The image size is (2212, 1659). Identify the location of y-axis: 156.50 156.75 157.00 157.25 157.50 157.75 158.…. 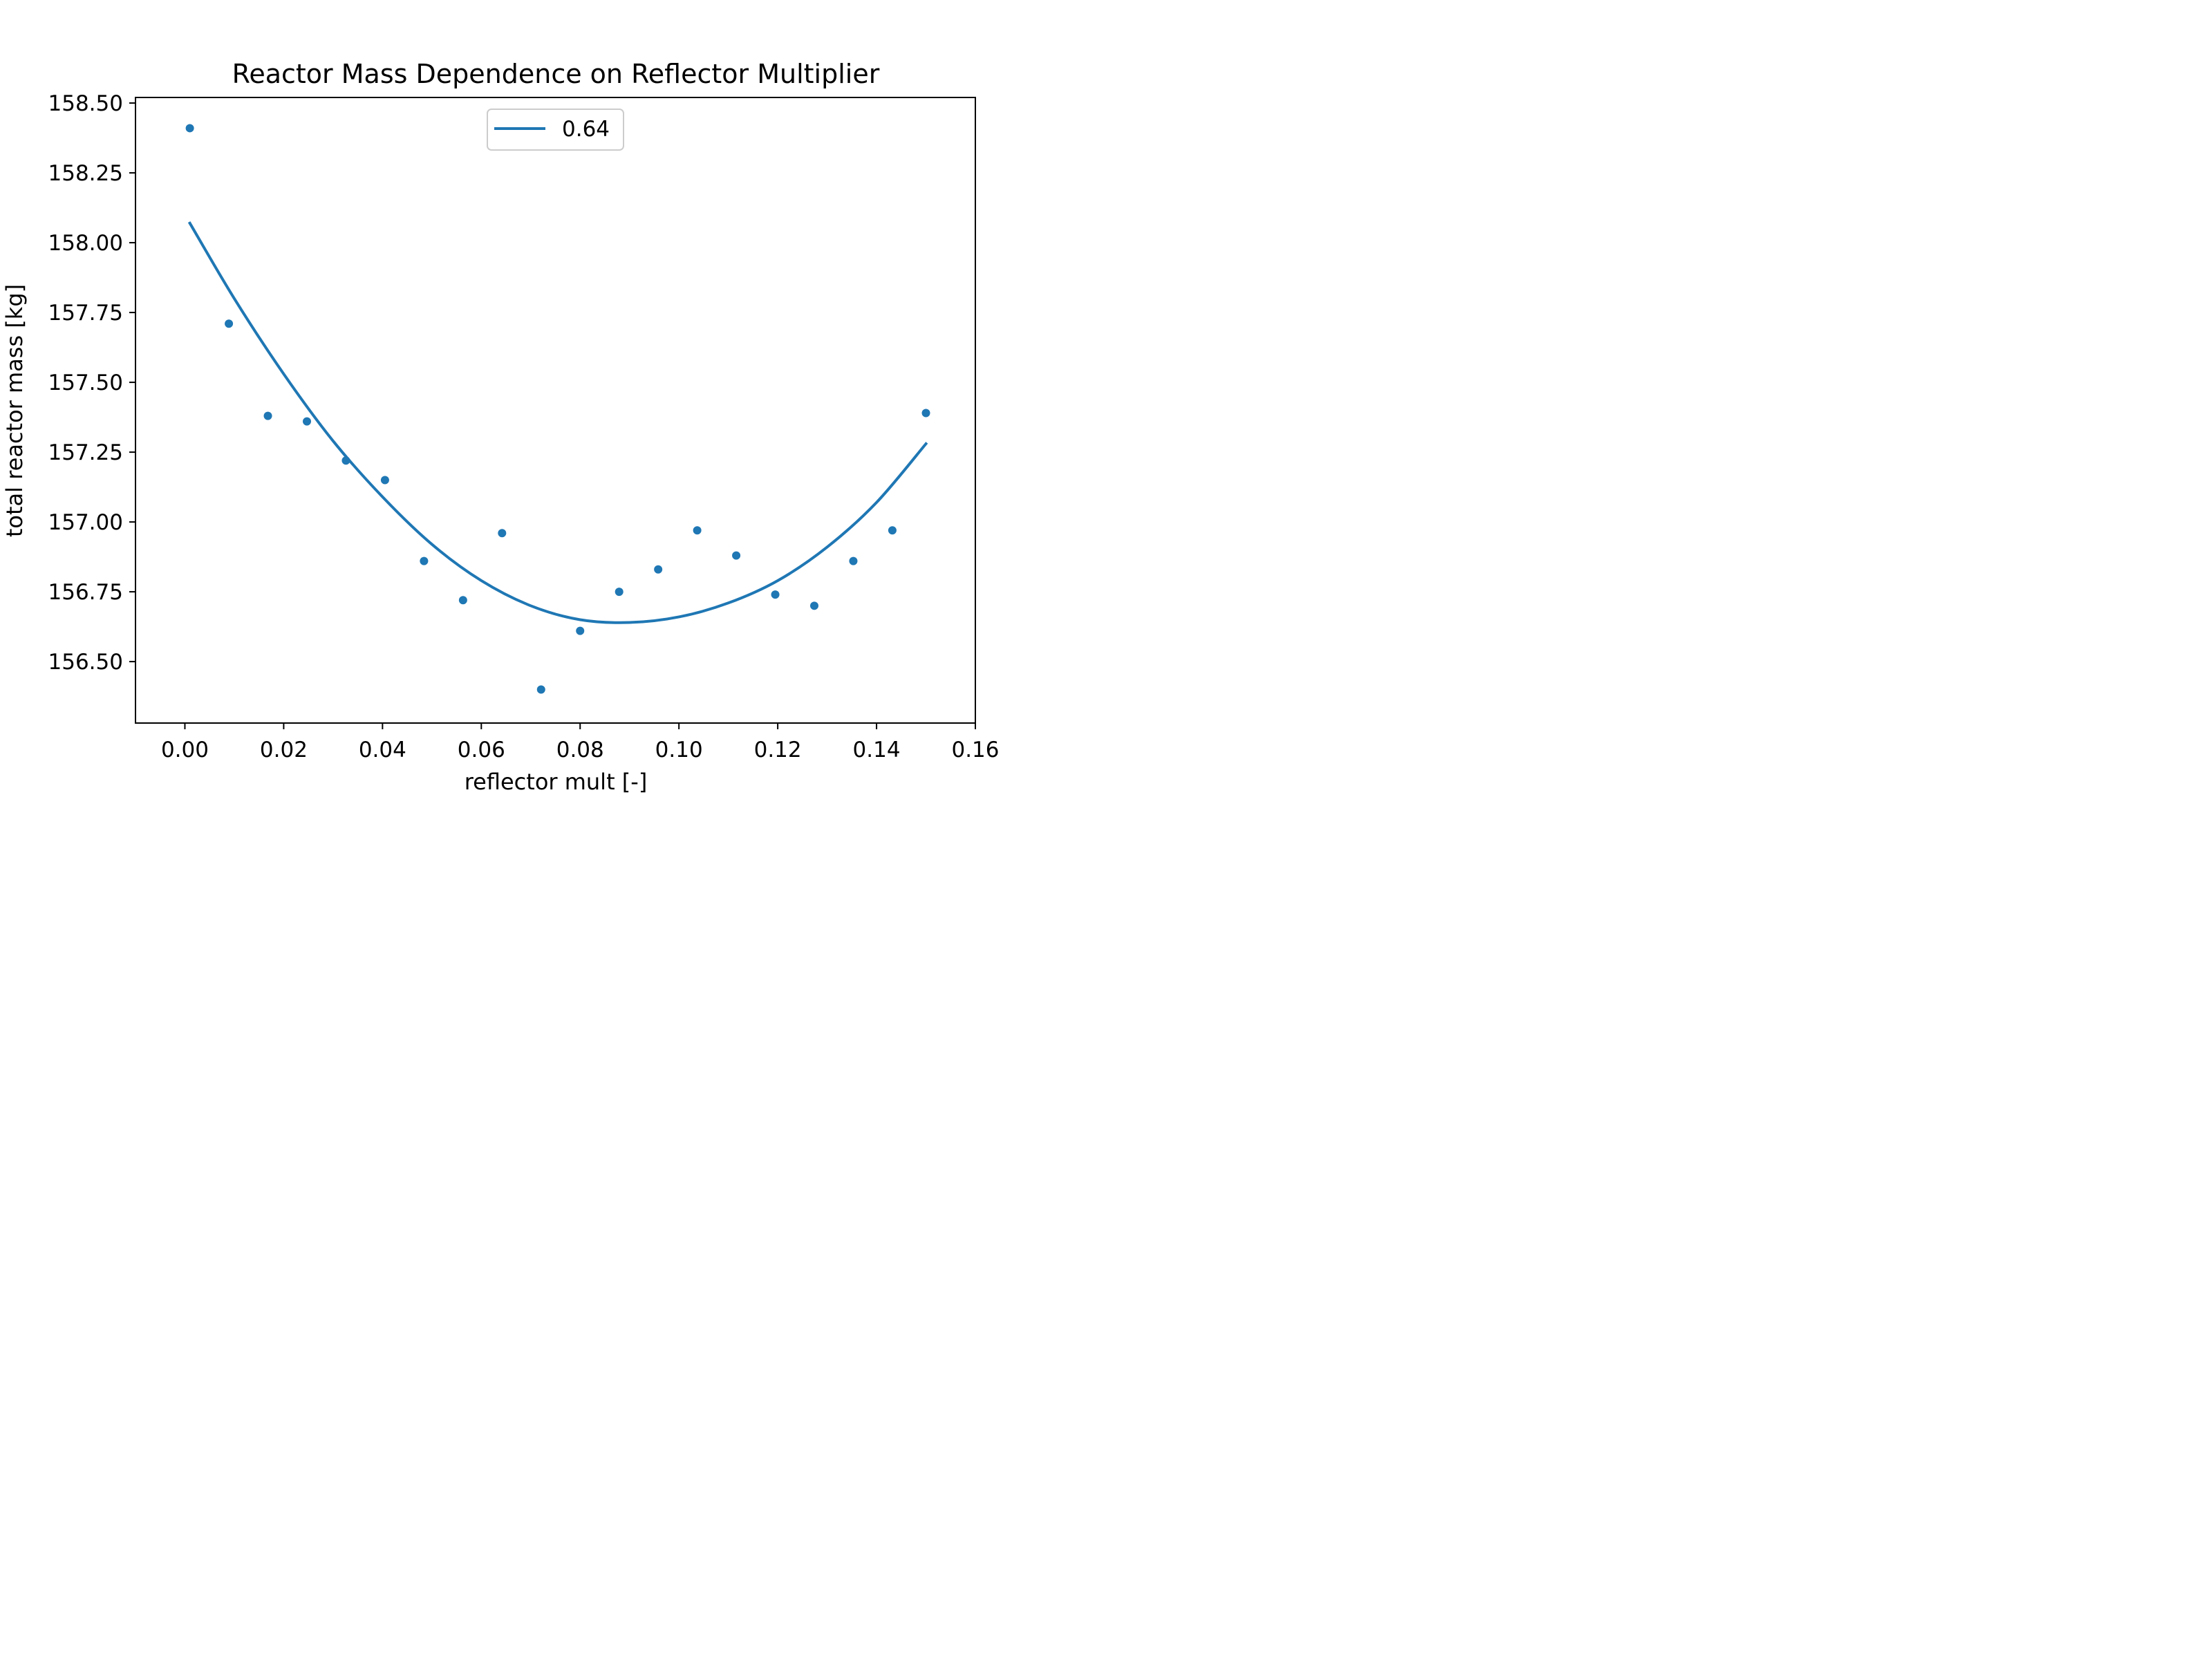
(92, 383).